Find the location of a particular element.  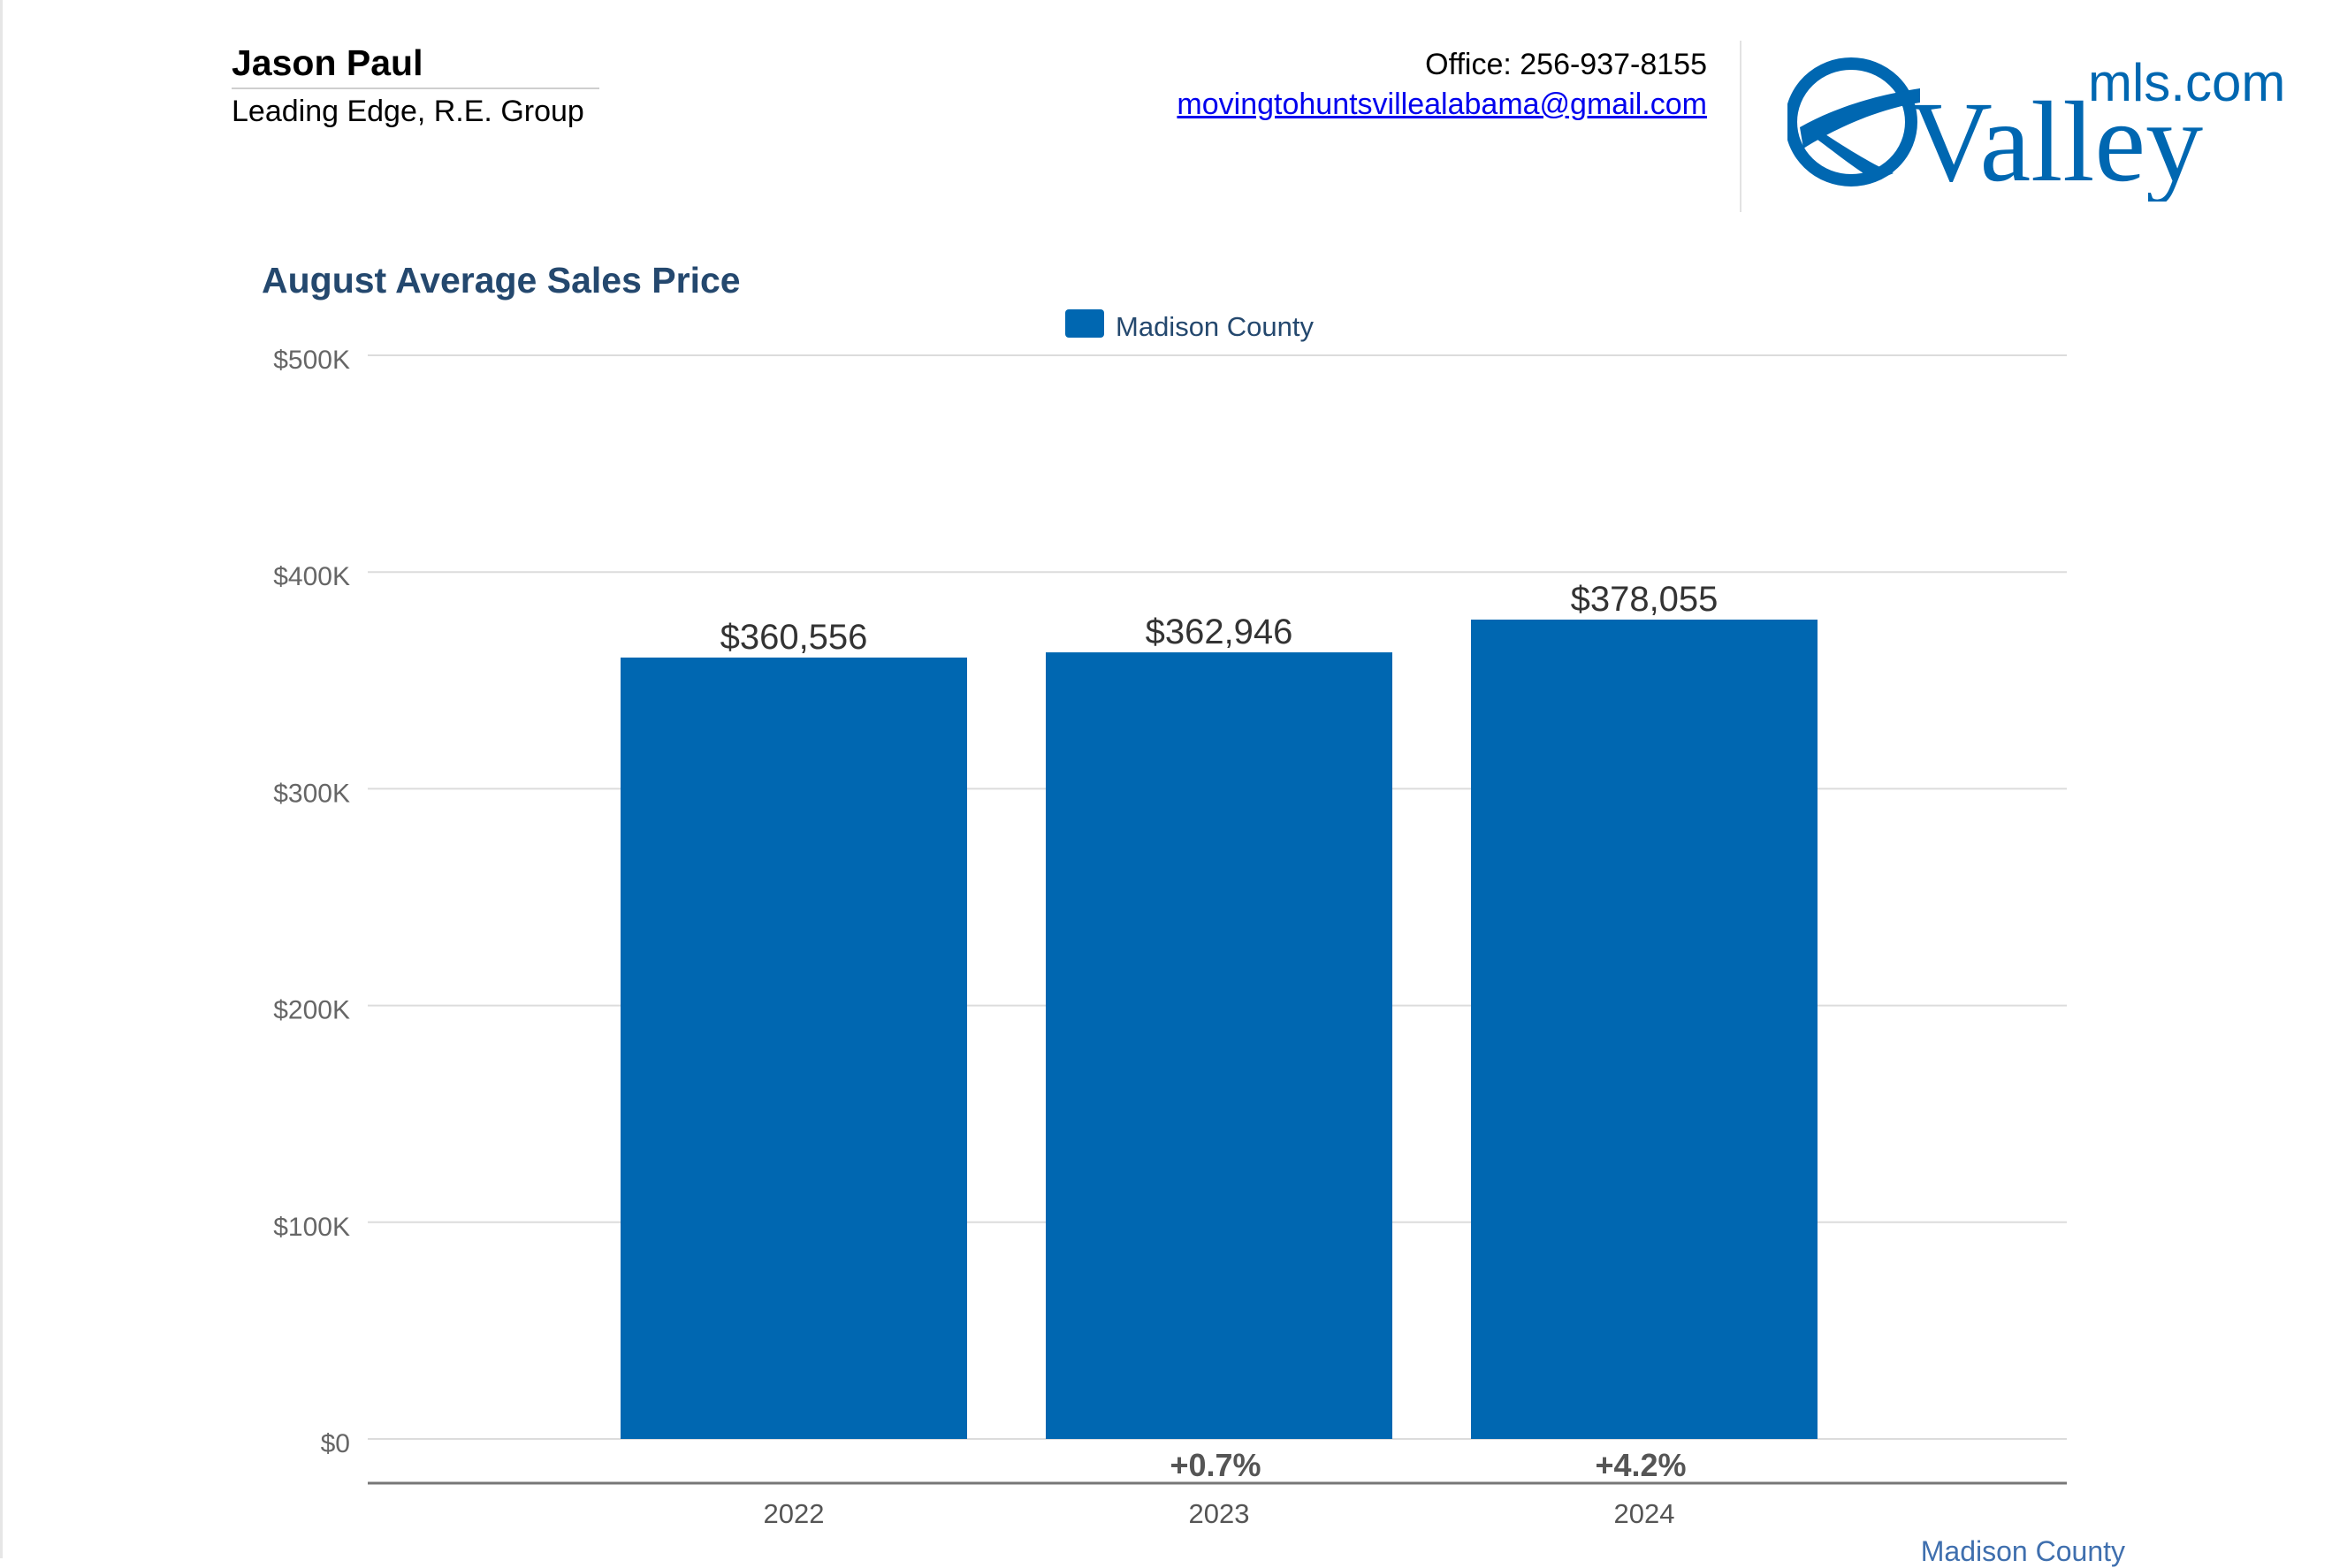

agent-name: Jason Paul is located at coordinates (327, 62).